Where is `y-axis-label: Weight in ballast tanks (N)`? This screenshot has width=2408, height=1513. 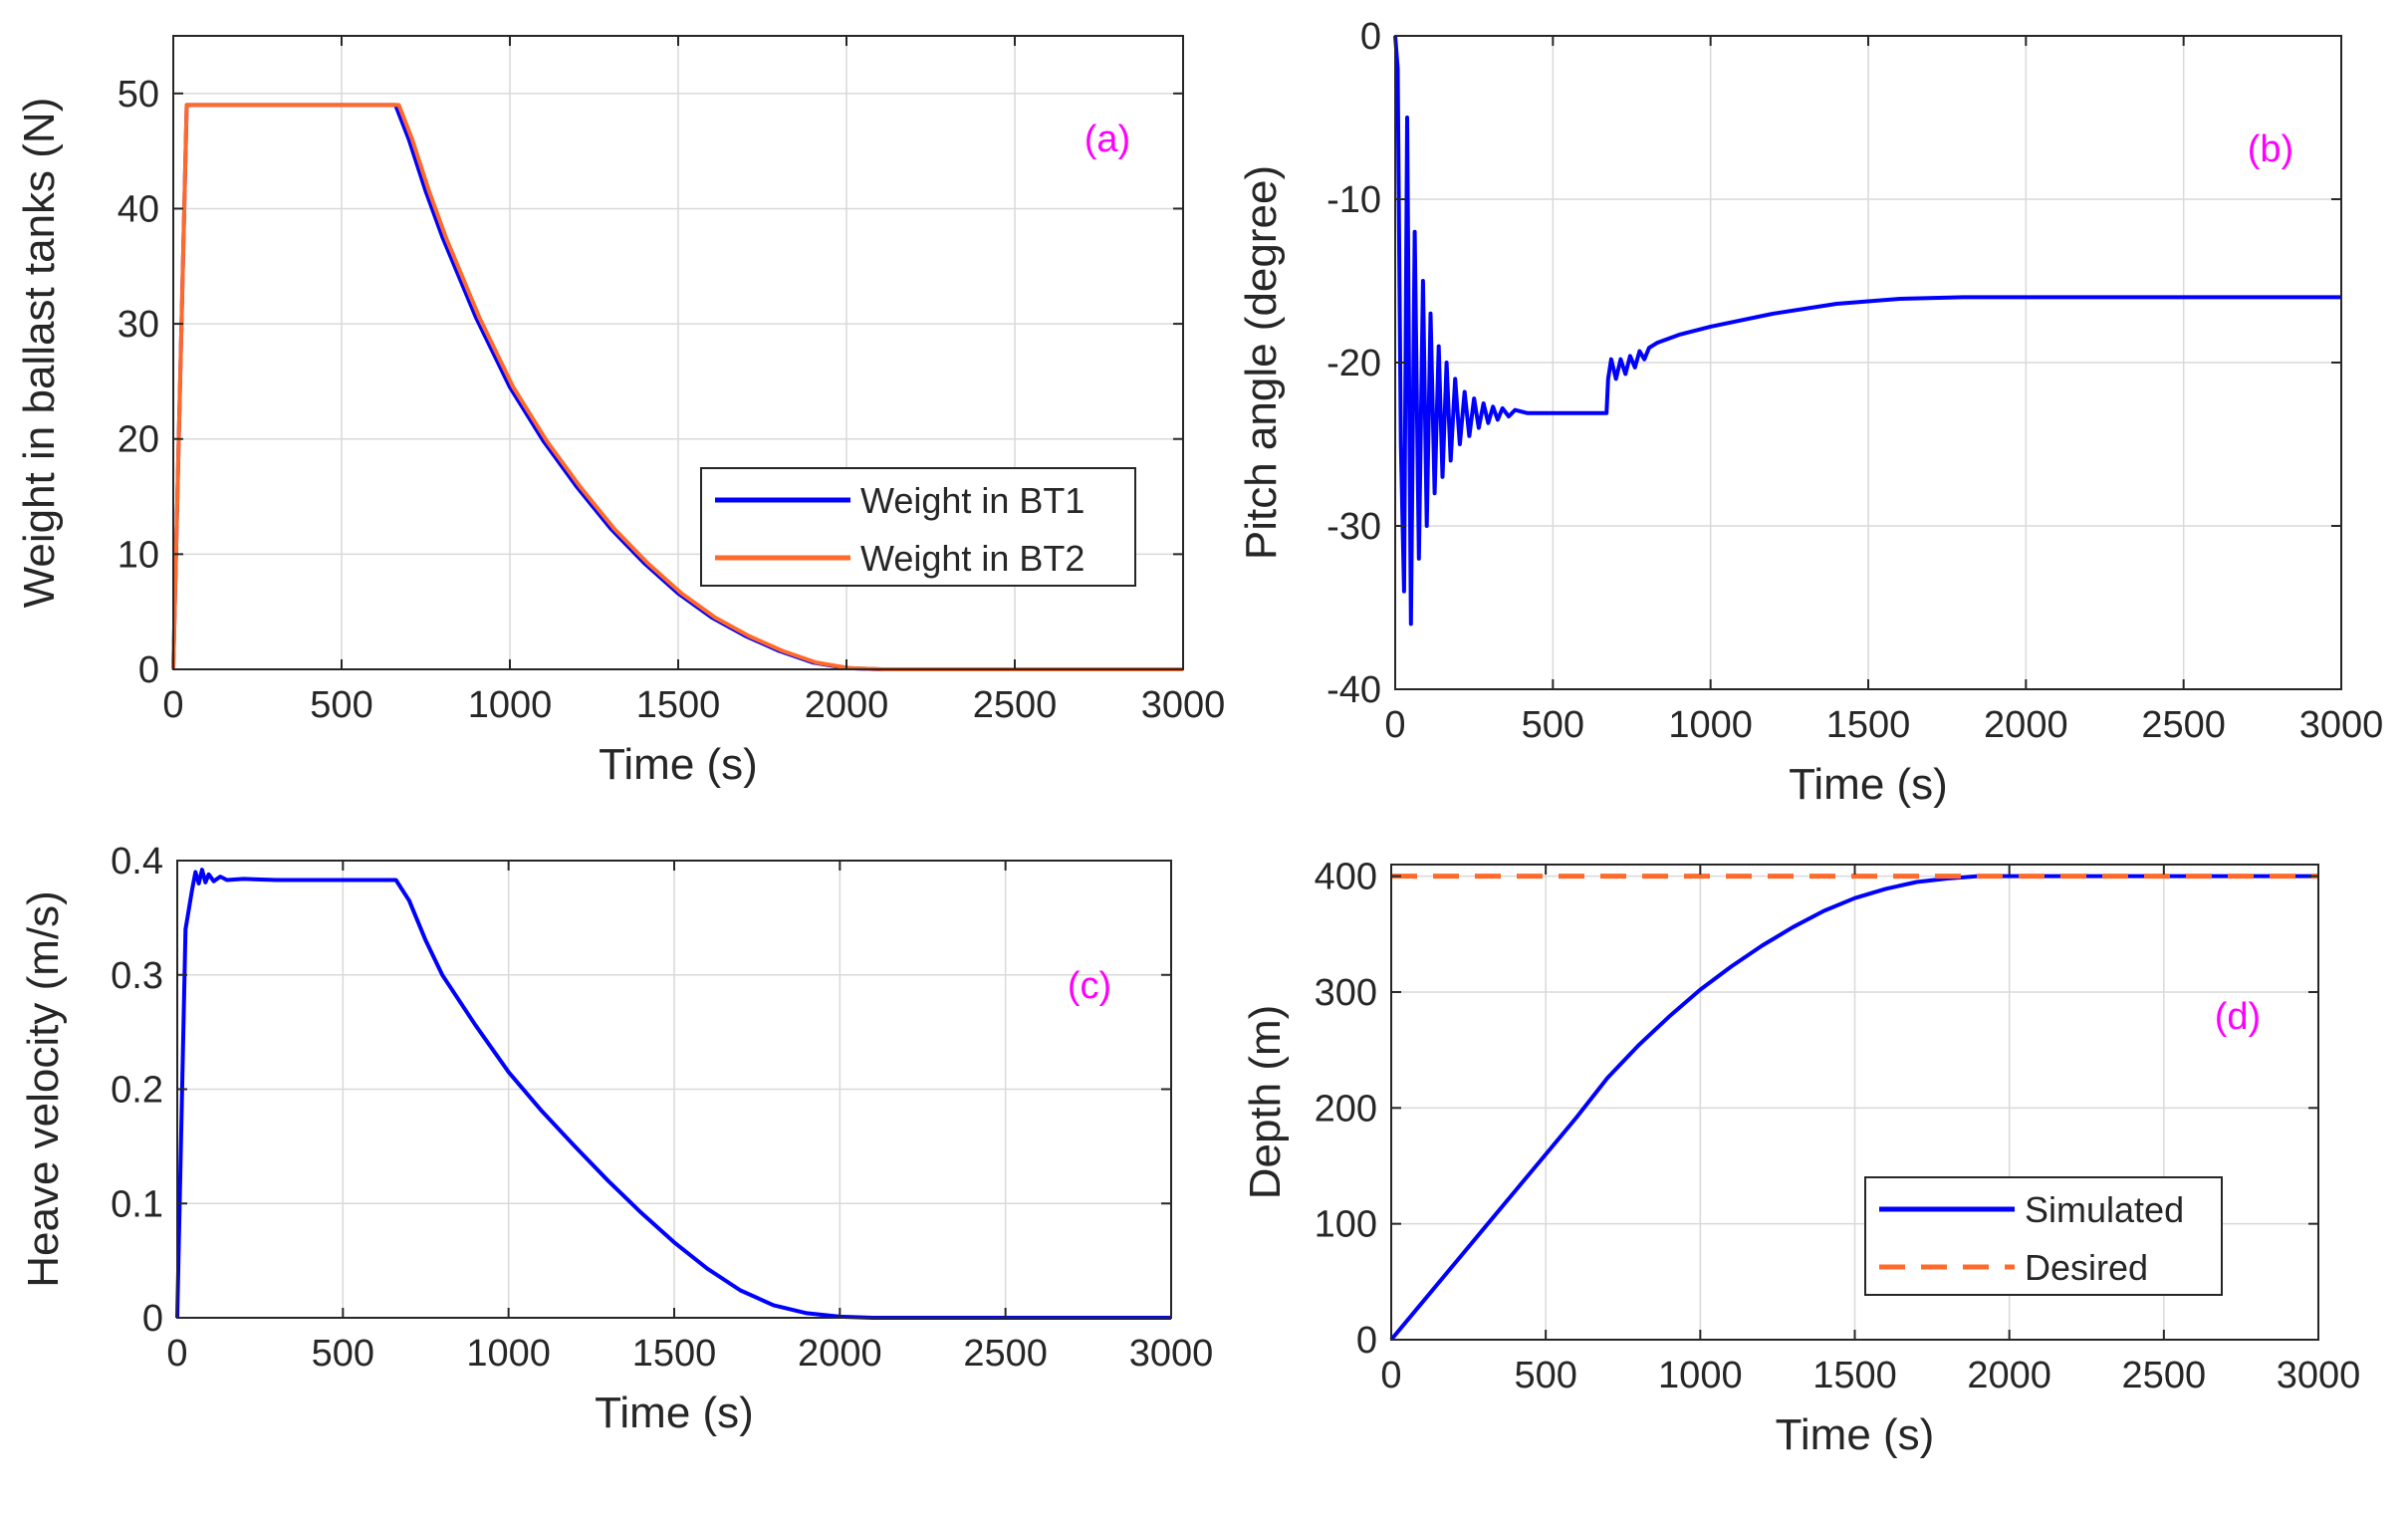
y-axis-label: Weight in ballast tanks (N) is located at coordinates (39, 354).